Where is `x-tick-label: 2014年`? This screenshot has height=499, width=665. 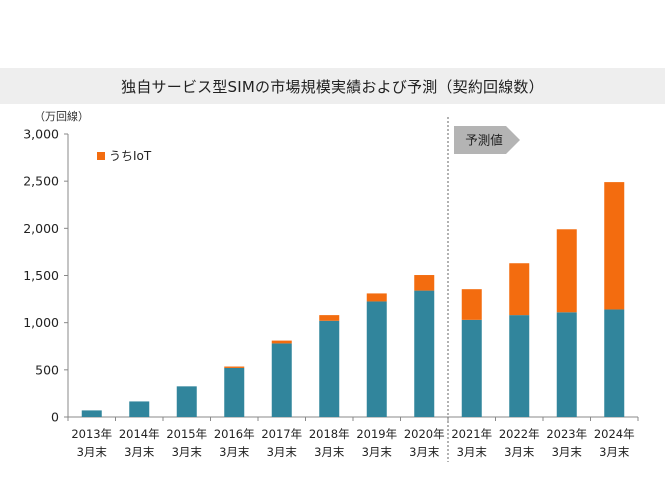
x-tick-label: 2014年 is located at coordinates (139, 434).